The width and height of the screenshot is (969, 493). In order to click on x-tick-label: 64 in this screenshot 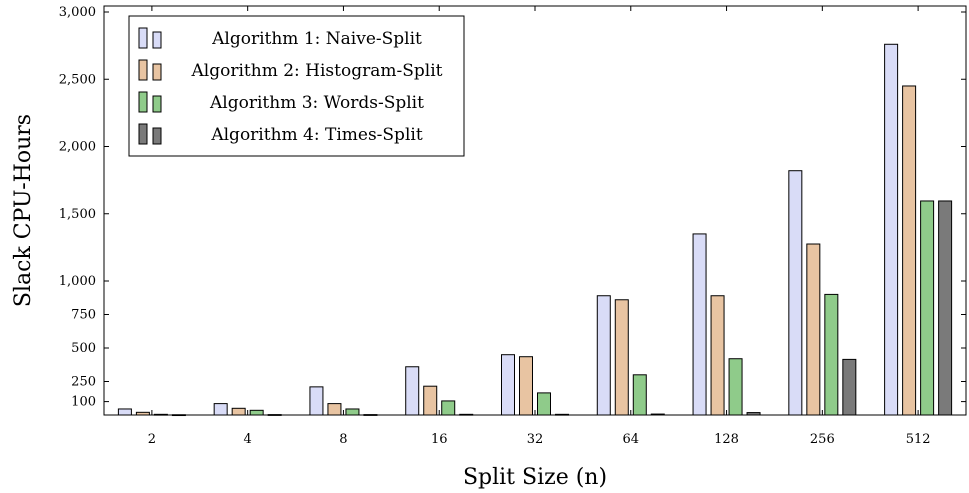, I will do `click(631, 439)`.